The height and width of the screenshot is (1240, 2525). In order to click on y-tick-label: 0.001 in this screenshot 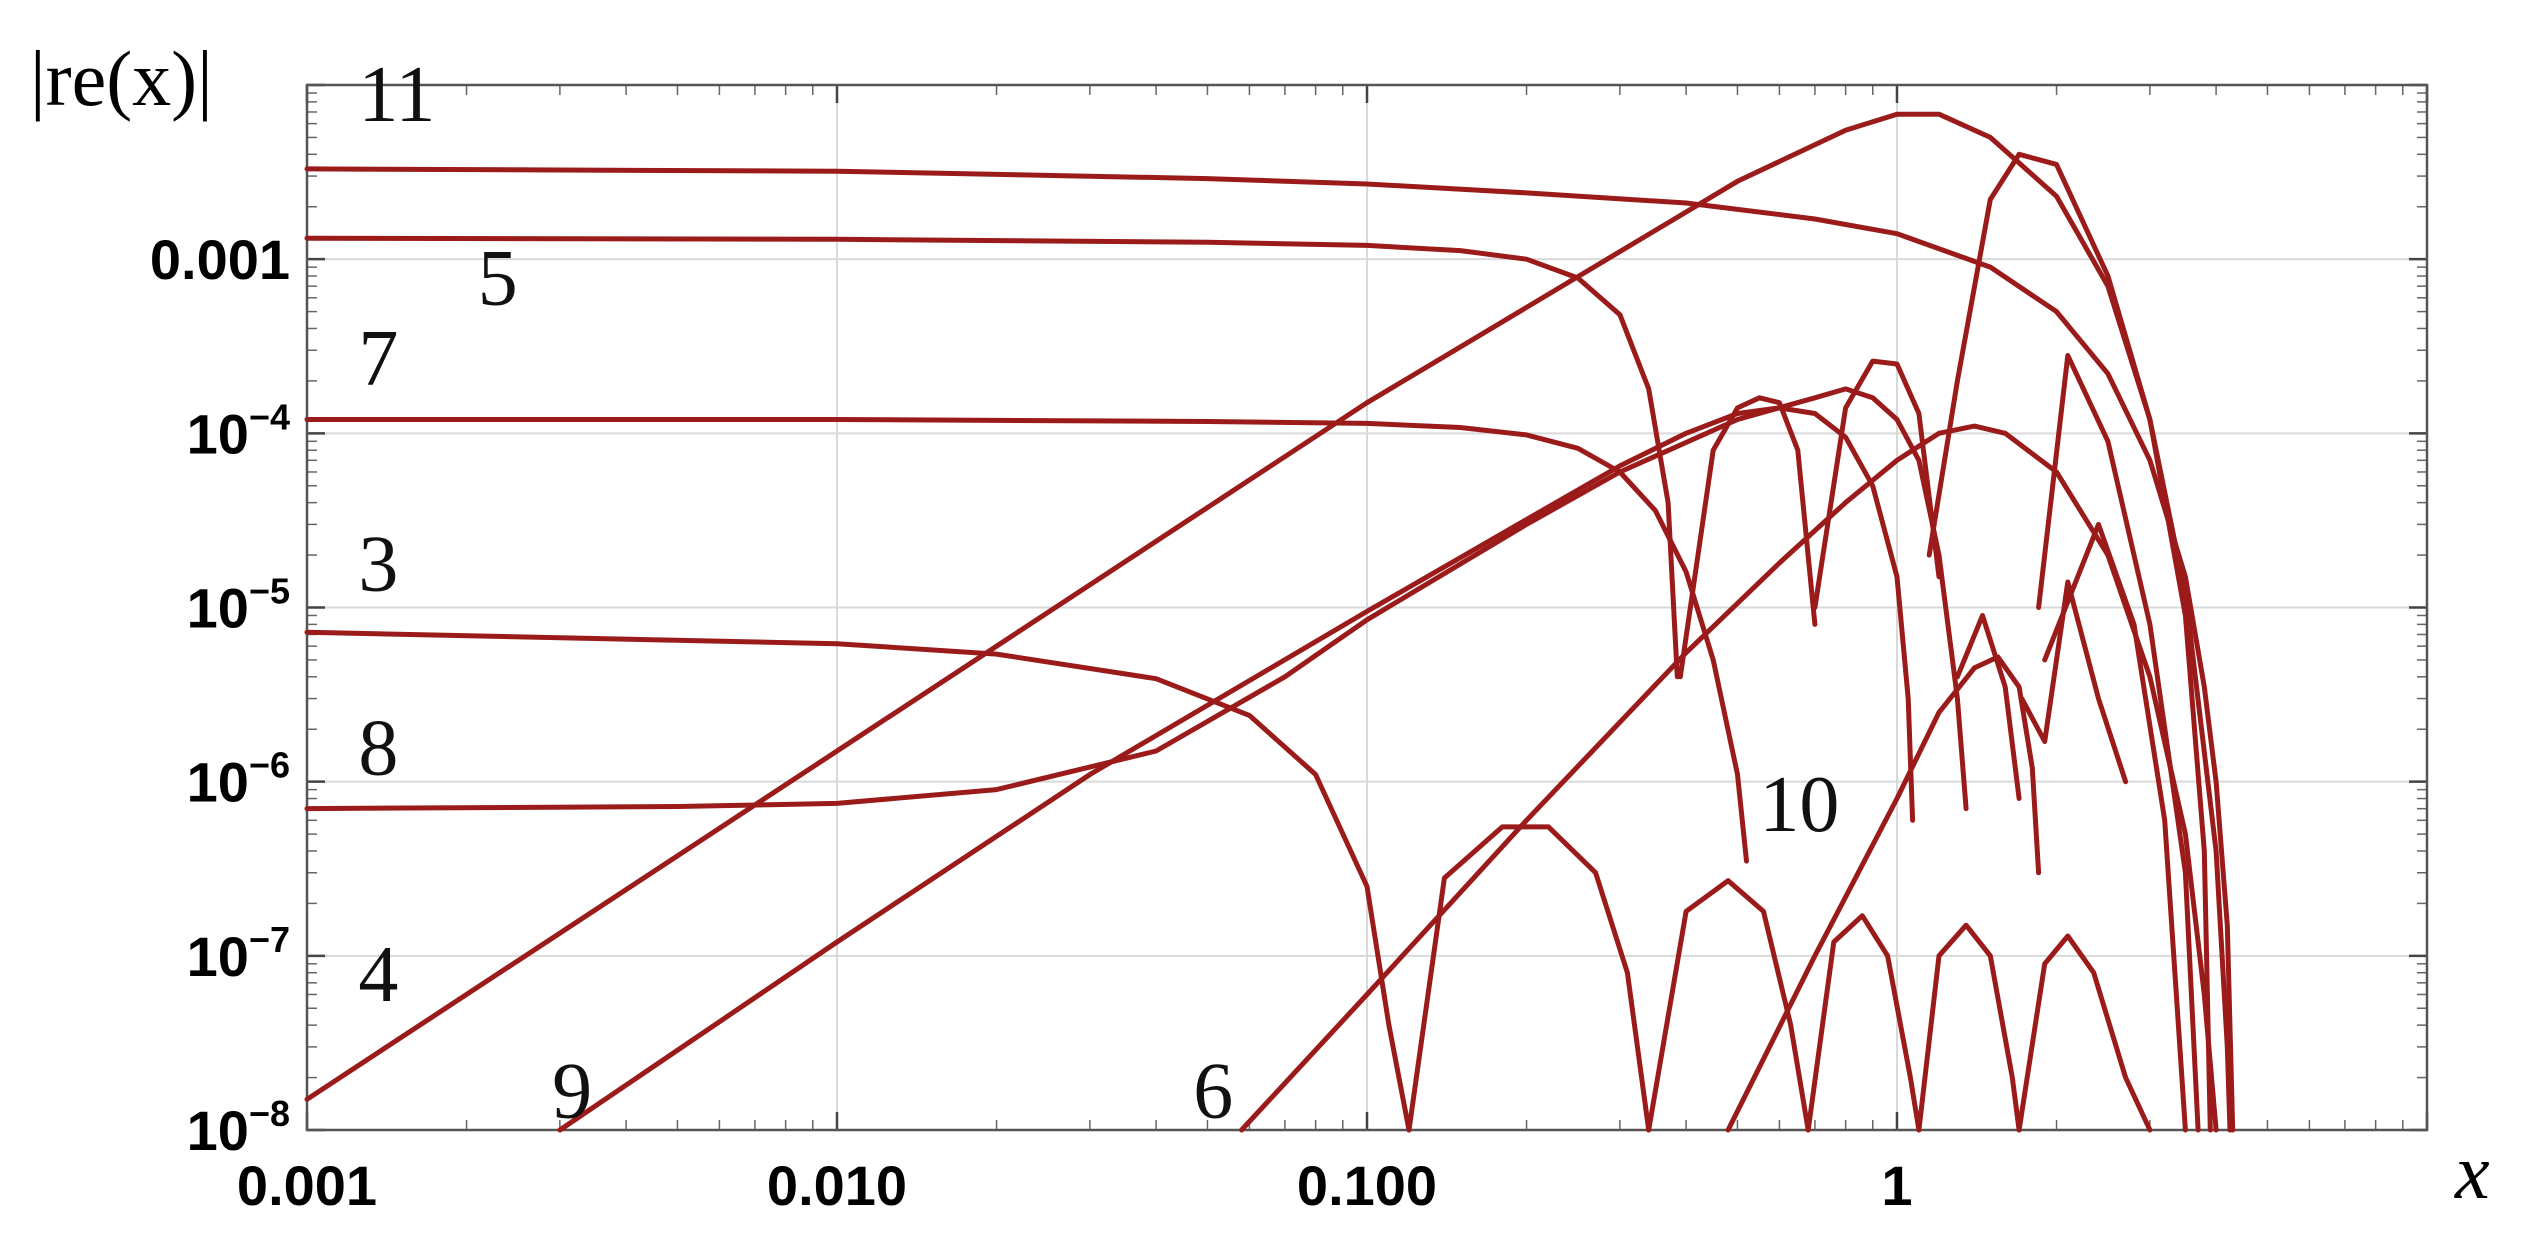, I will do `click(220, 259)`.